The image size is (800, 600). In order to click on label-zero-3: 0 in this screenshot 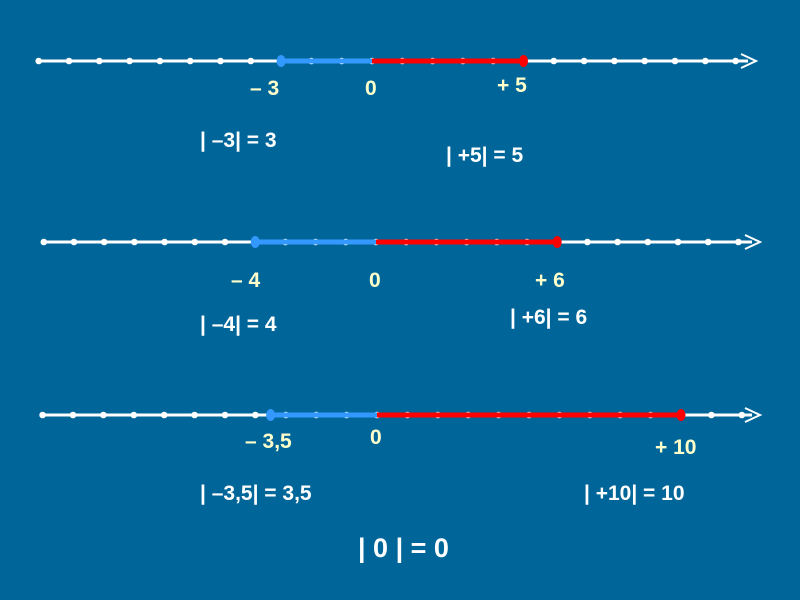, I will do `click(376, 437)`.